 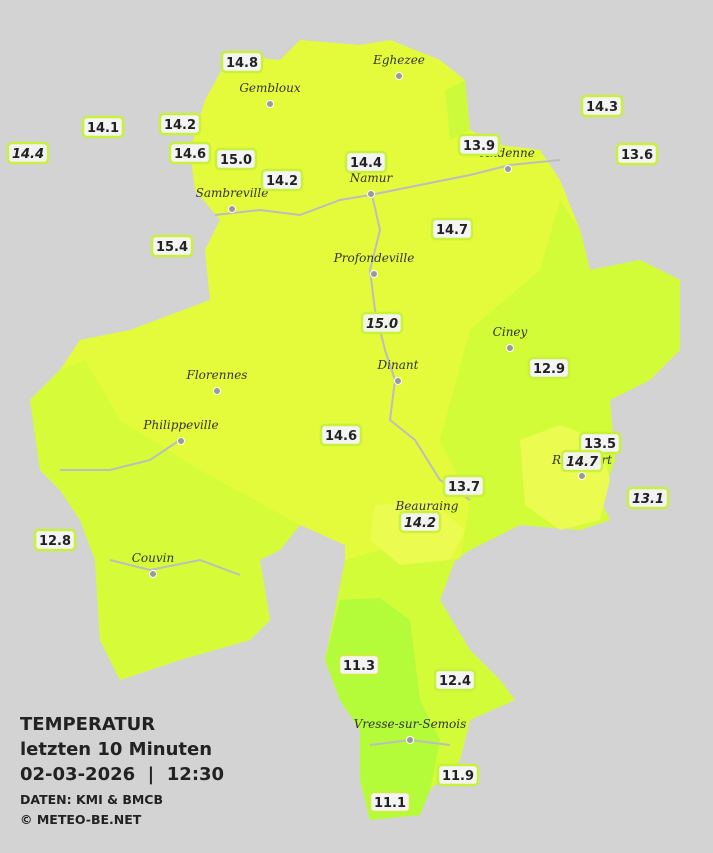 What do you see at coordinates (270, 88) in the screenshot?
I see `city-name: Gembloux` at bounding box center [270, 88].